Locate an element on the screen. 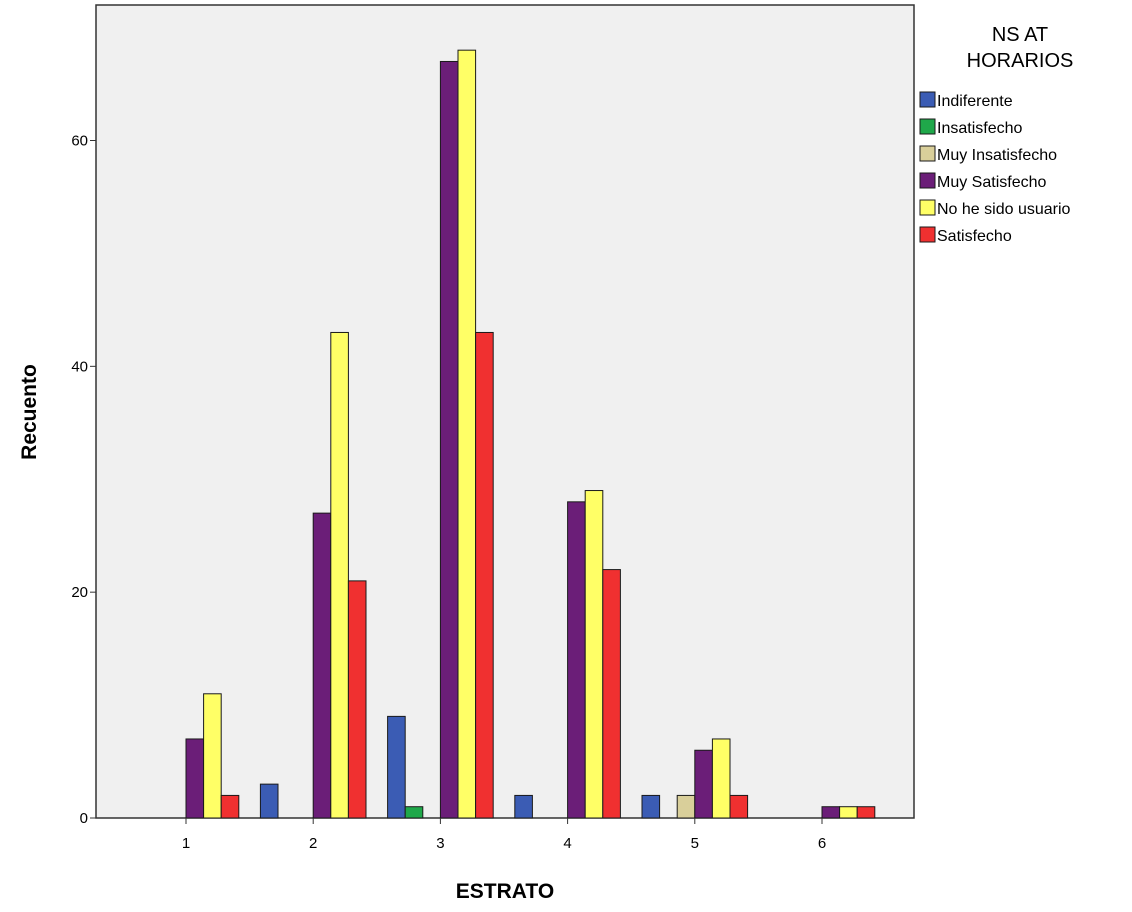 The height and width of the screenshot is (912, 1132). x-tick-label: 6 is located at coordinates (822, 843).